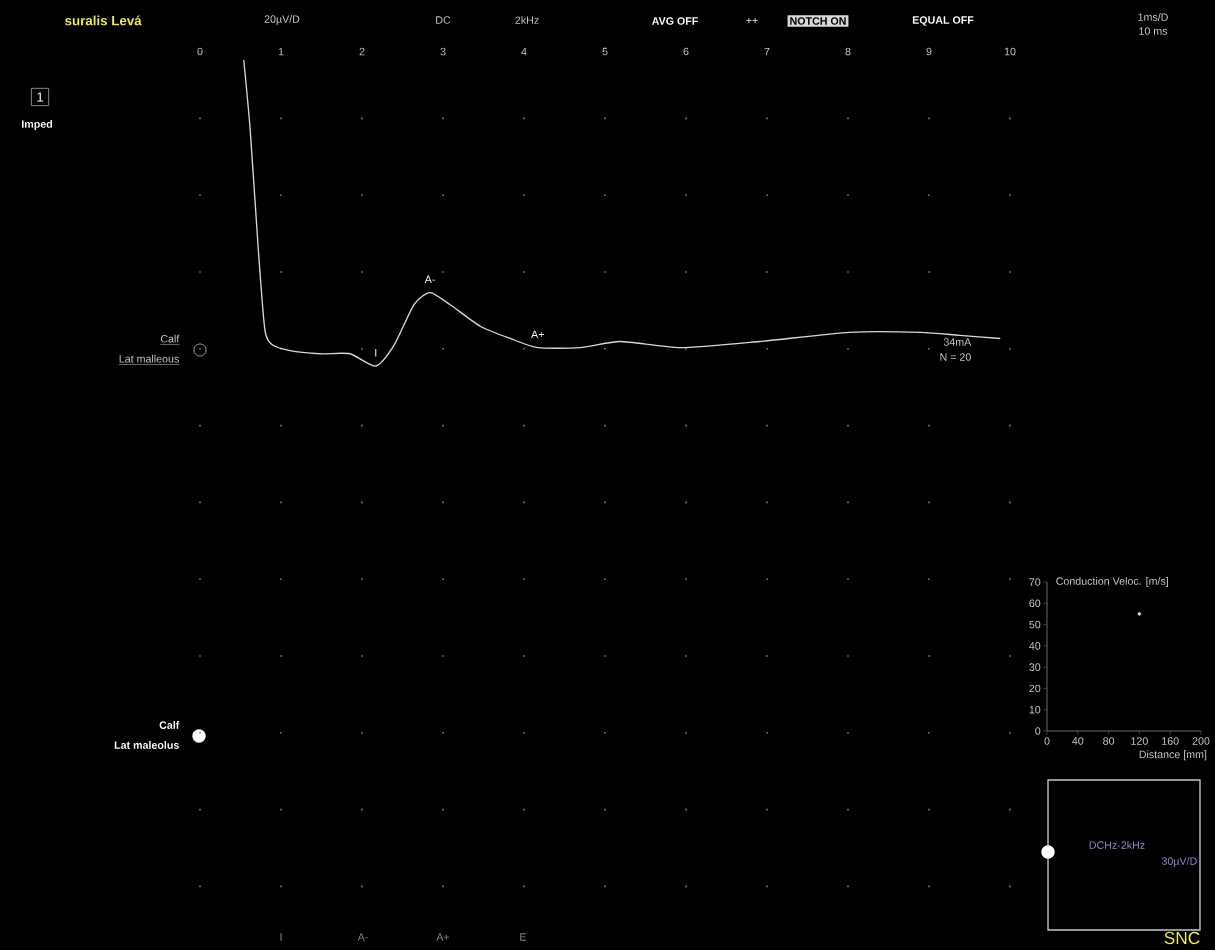 The image size is (1215, 950). Describe the element at coordinates (443, 937) in the screenshot. I see `text: A+` at that location.